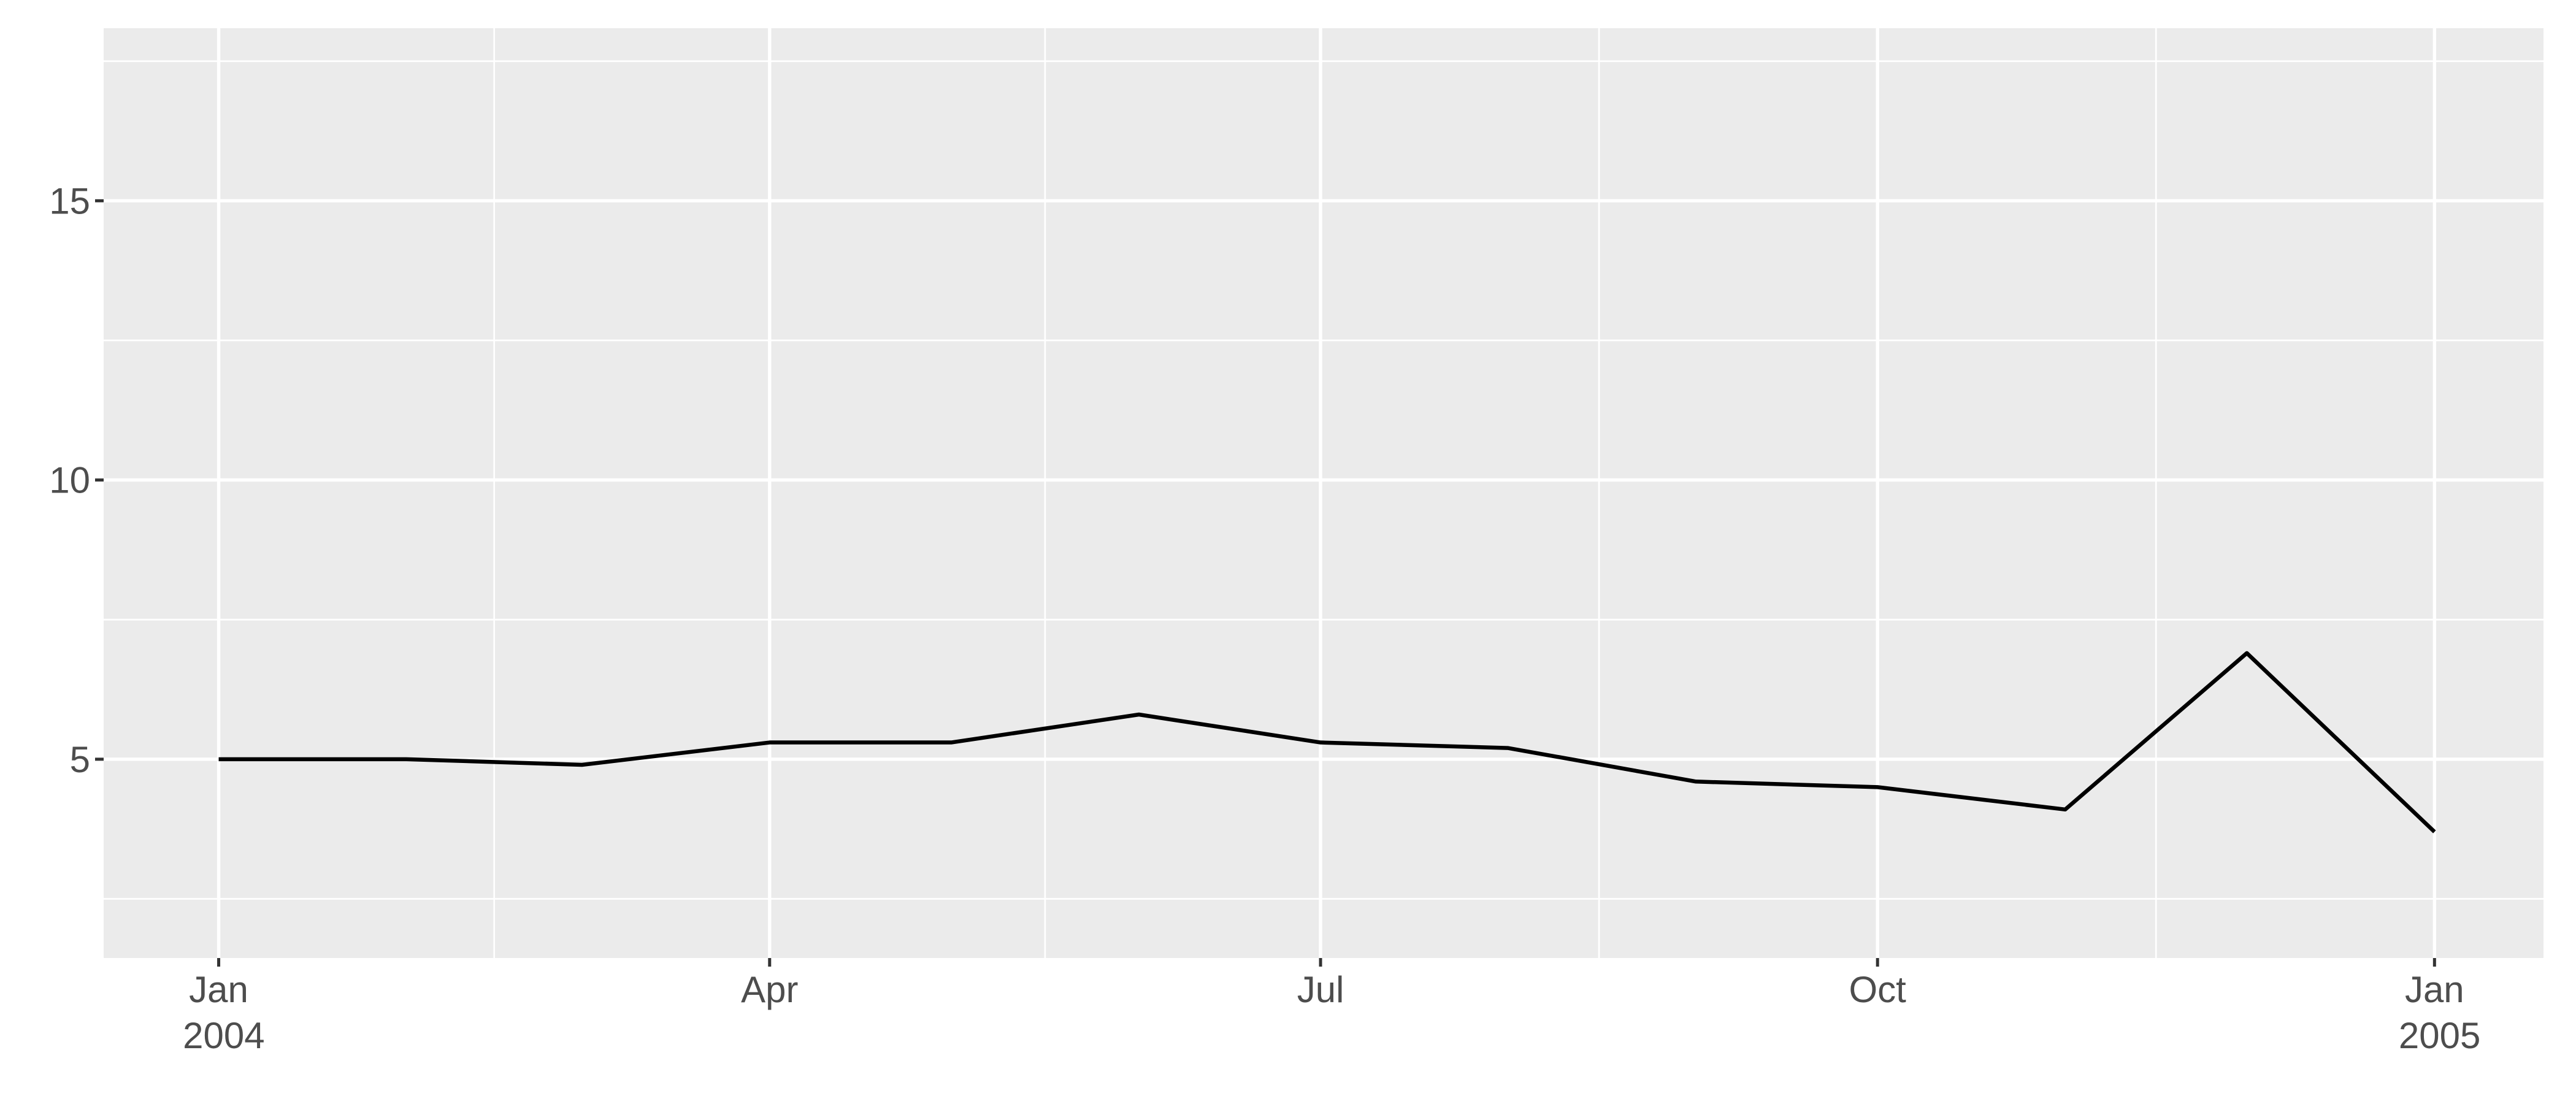 The height and width of the screenshot is (1104, 2576). I want to click on x-tick-label: Jan 2004, so click(218, 1012).